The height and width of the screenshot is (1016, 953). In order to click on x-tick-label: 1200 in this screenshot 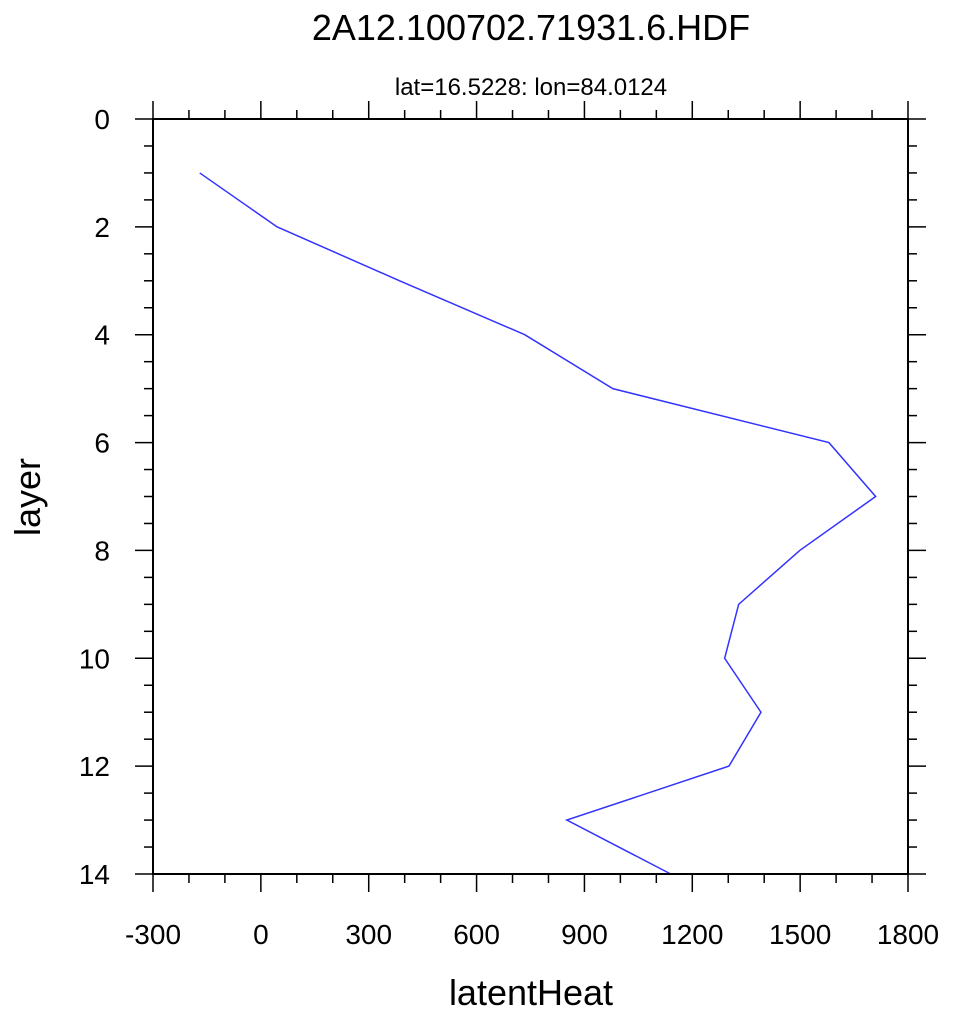, I will do `click(692, 934)`.